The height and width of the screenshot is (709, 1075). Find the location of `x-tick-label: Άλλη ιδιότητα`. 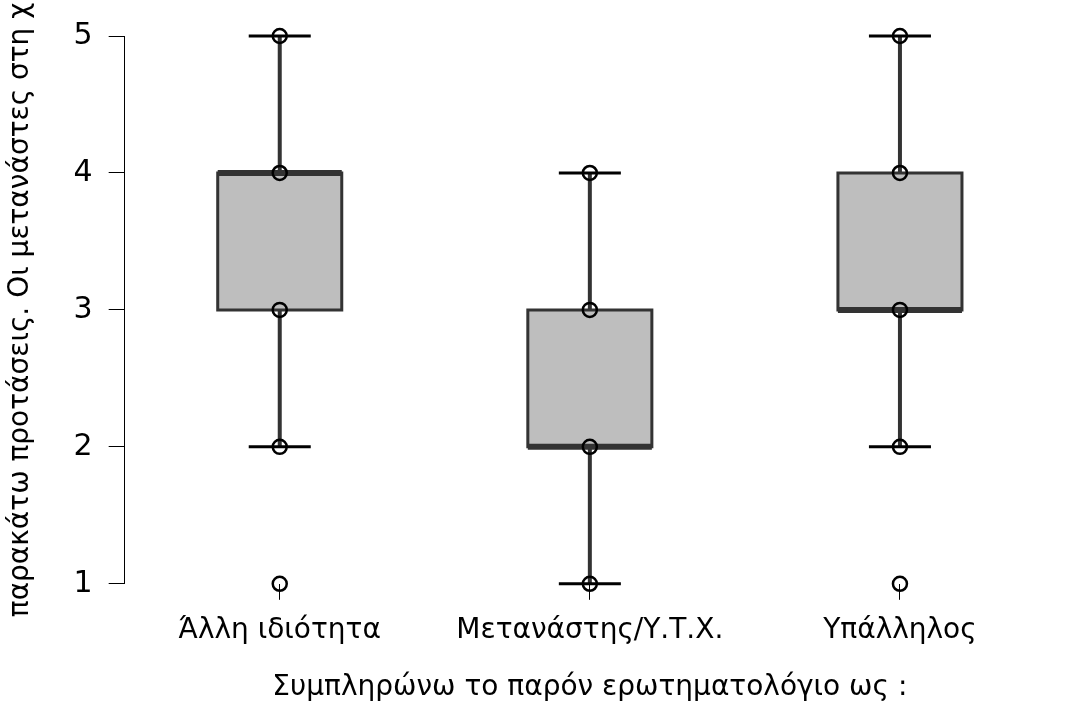

x-tick-label: Άλλη ιδιότητα is located at coordinates (279, 628).